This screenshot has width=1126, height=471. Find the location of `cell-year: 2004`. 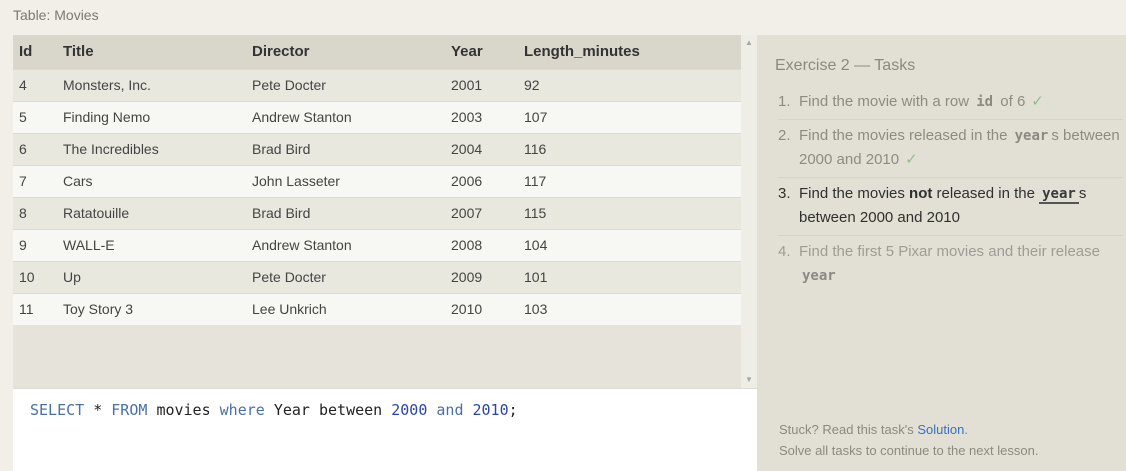

cell-year: 2004 is located at coordinates (481, 148).